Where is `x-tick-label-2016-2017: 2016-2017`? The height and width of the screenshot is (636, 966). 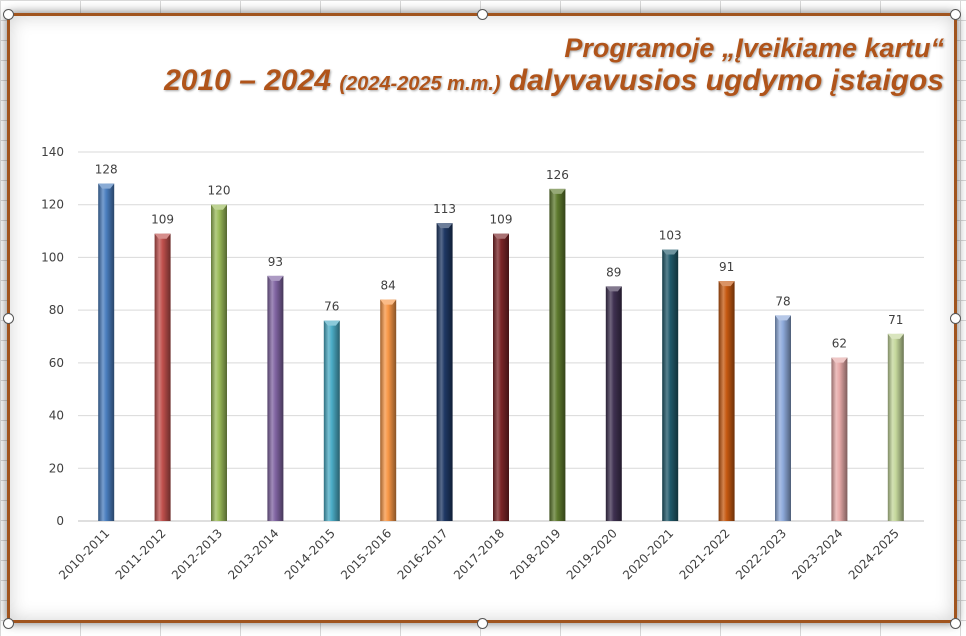 x-tick-label-2016-2017: 2016-2017 is located at coordinates (423, 554).